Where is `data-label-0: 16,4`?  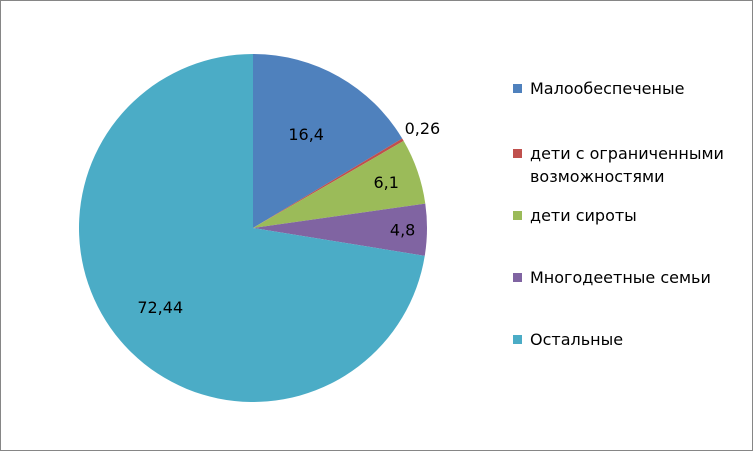
data-label-0: 16,4 is located at coordinates (306, 134).